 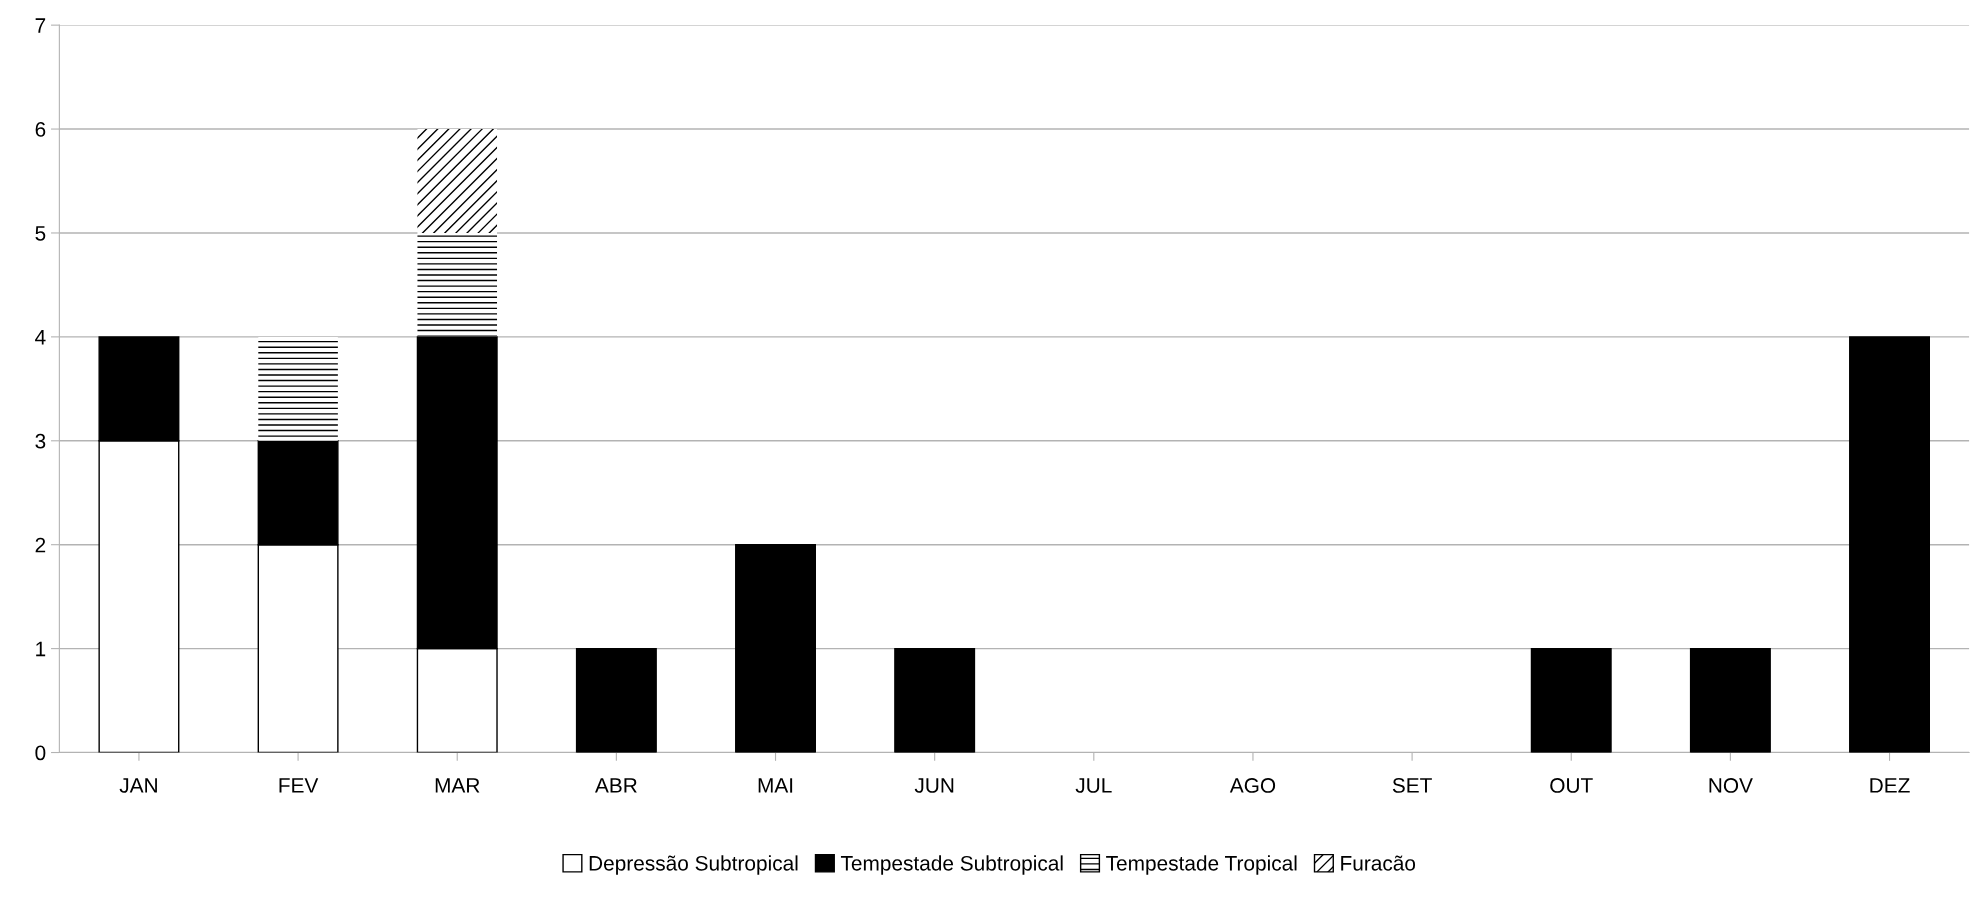 What do you see at coordinates (138, 785) in the screenshot?
I see `x-tick-label: JAN` at bounding box center [138, 785].